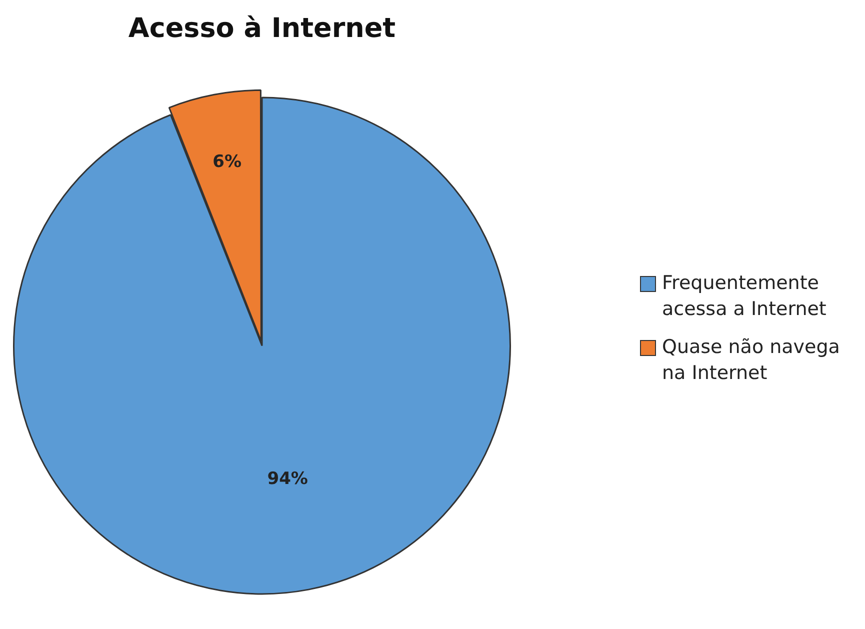 Image resolution: width=865 pixels, height=629 pixels. Describe the element at coordinates (751, 360) in the screenshot. I see `legend-label: Quase não navega na Internet` at that location.